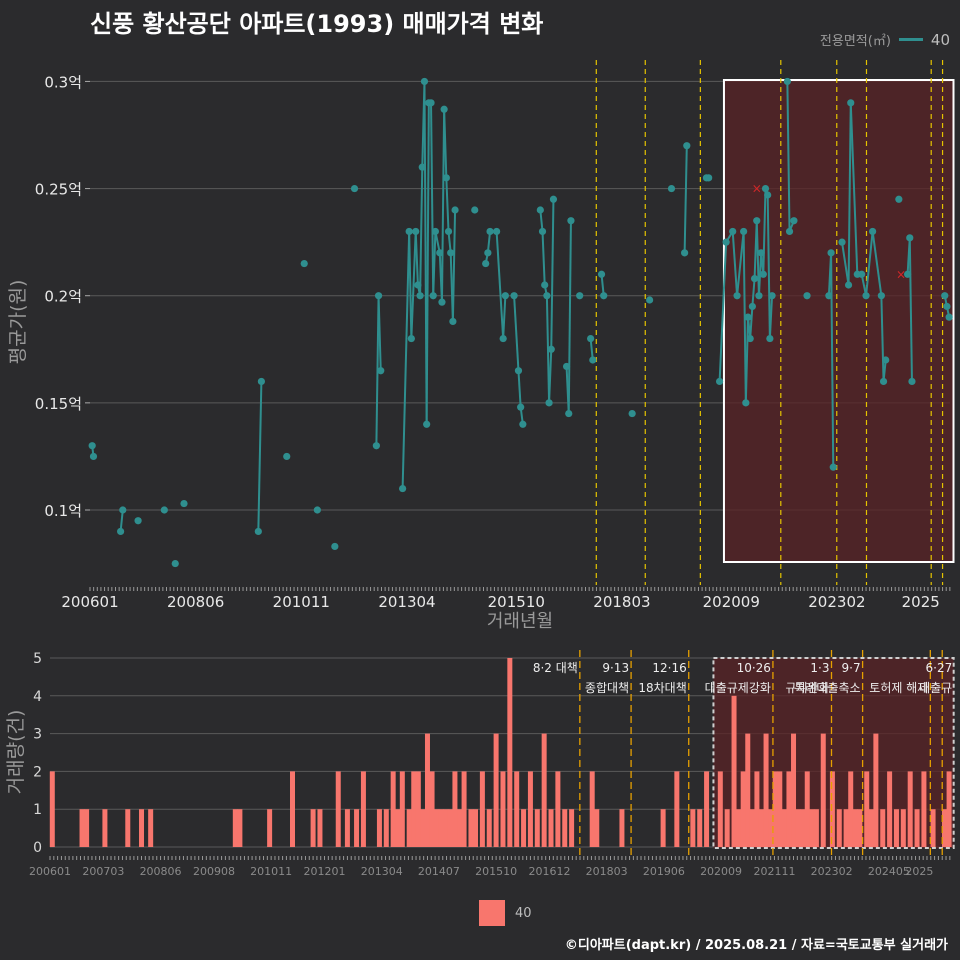 Image resolution: width=960 pixels, height=960 pixels. I want to click on policy-annotation-name: 토허제 해제, so click(898, 688).